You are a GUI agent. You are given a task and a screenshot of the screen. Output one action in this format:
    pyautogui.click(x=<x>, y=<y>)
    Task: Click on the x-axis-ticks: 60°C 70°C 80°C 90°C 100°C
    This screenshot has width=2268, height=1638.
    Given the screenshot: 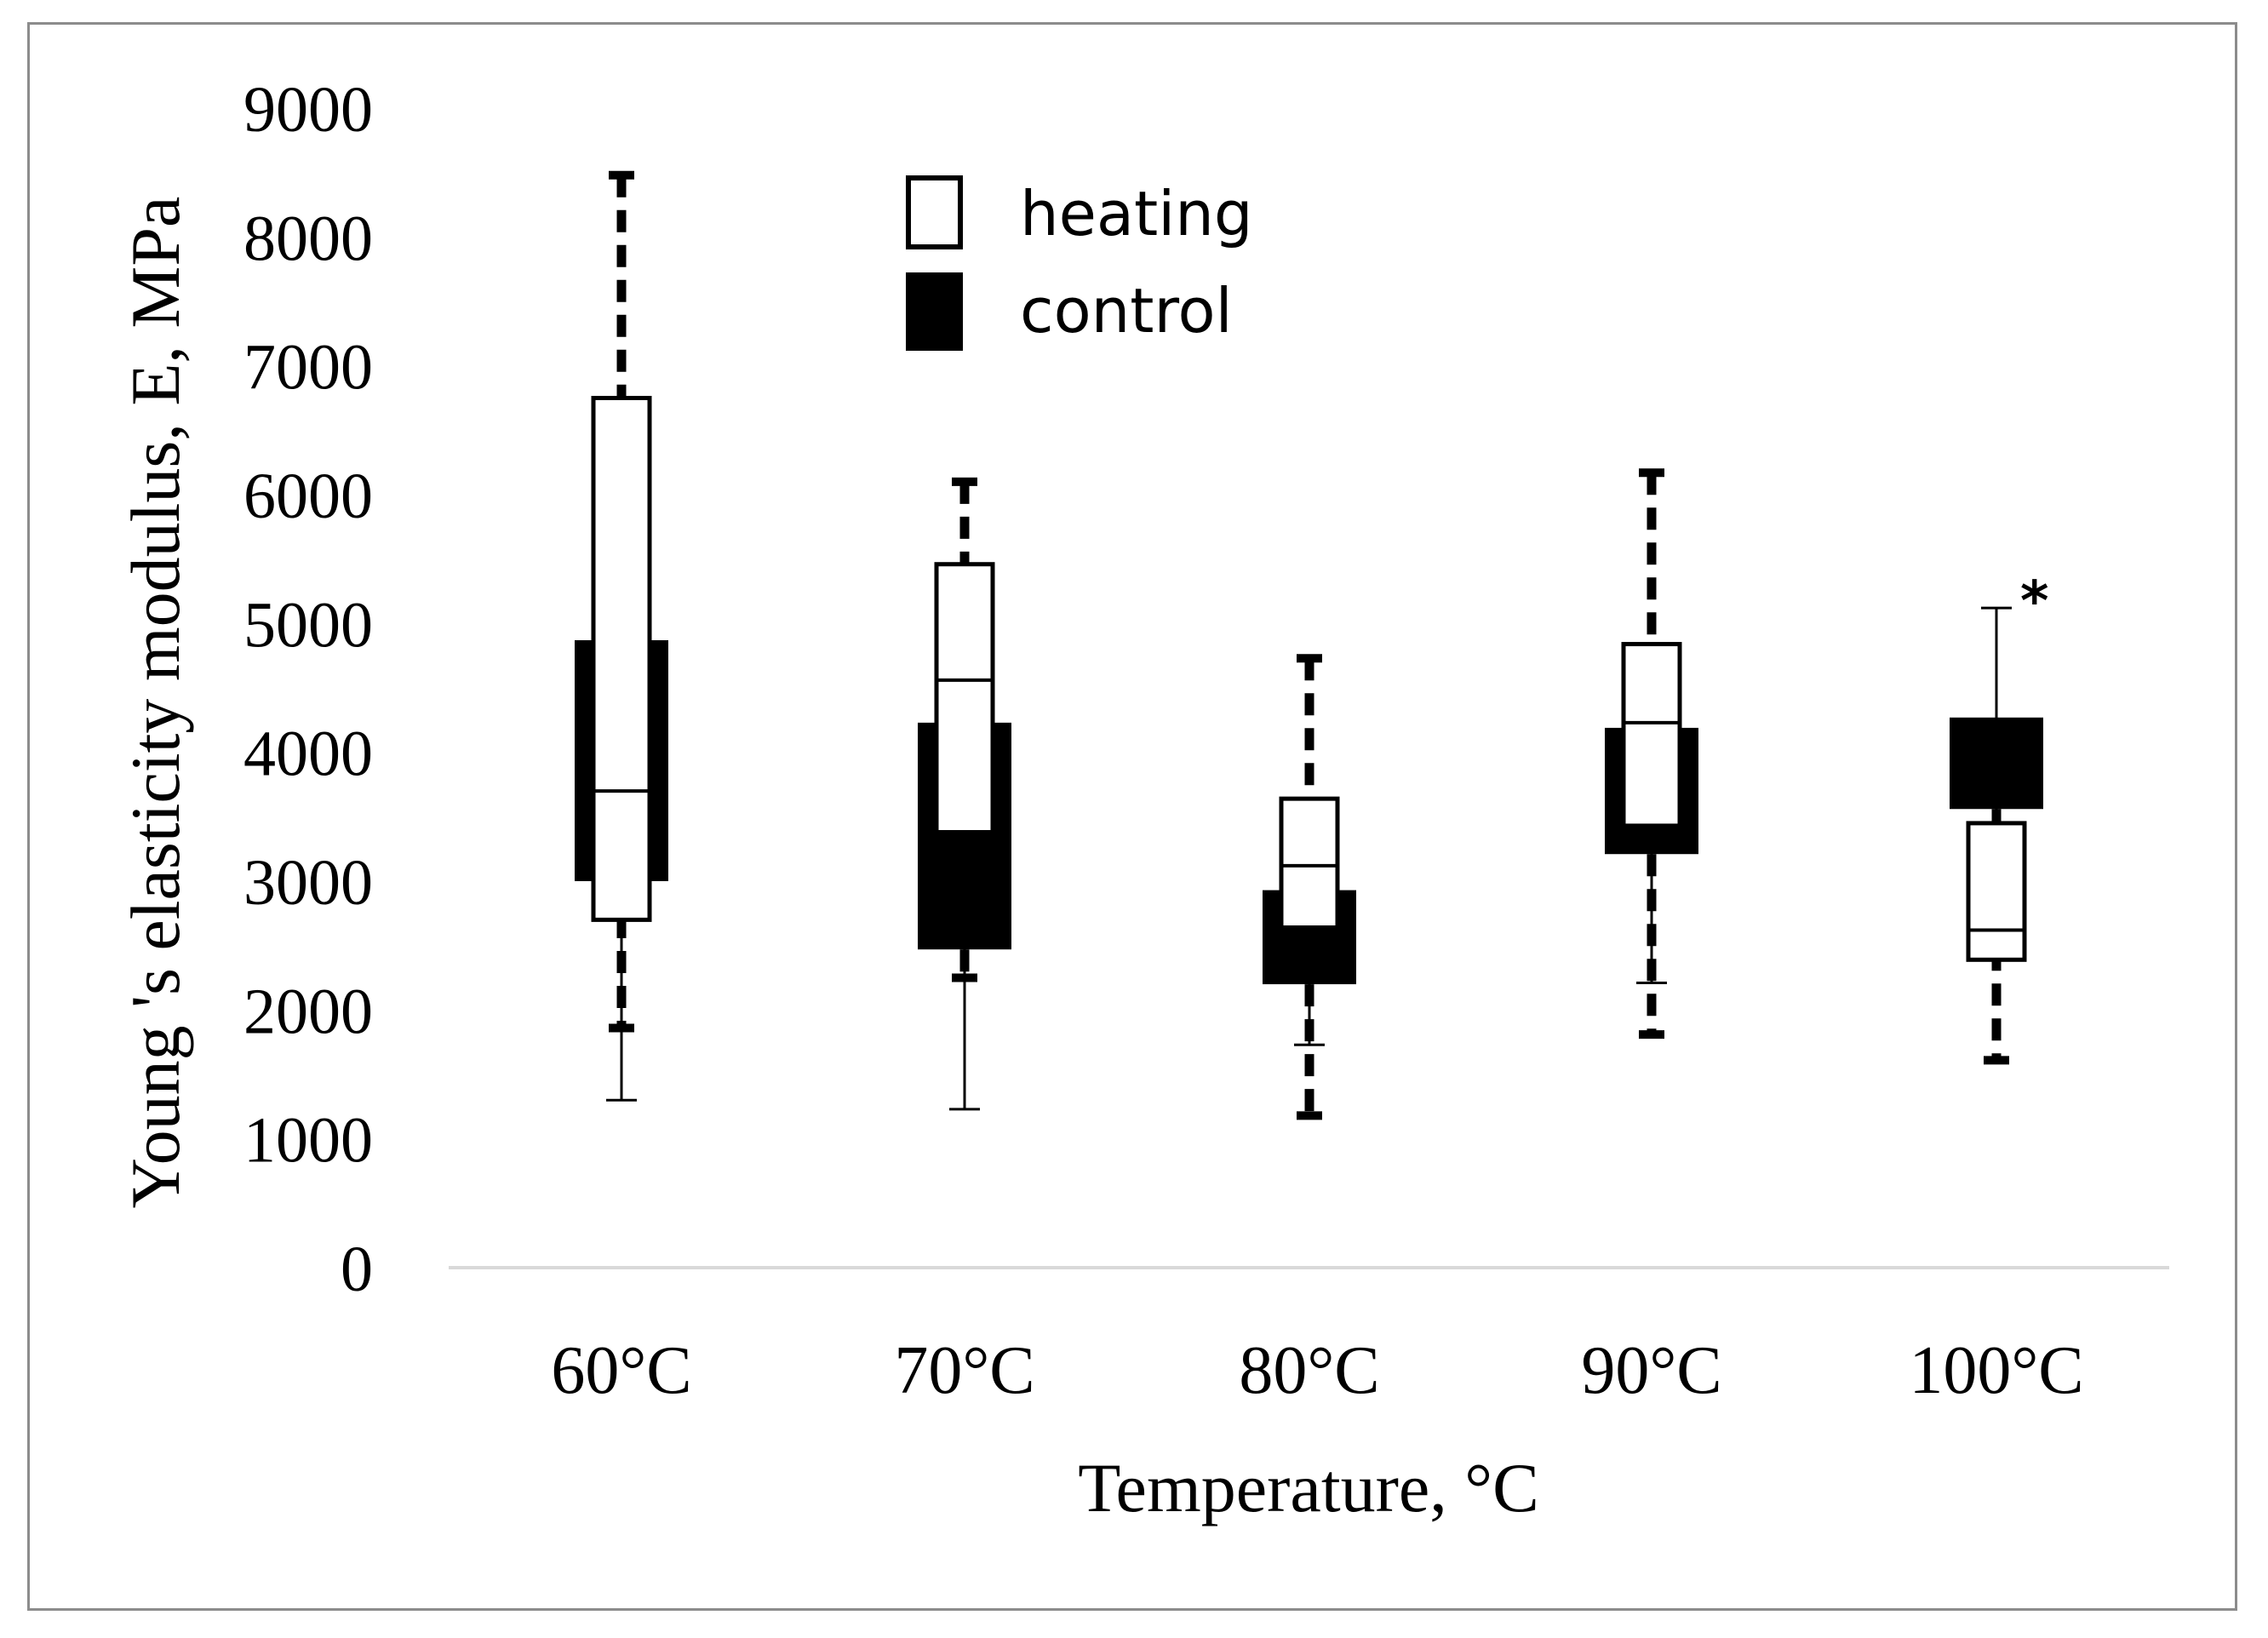 What is the action you would take?
    pyautogui.click(x=1317, y=1370)
    